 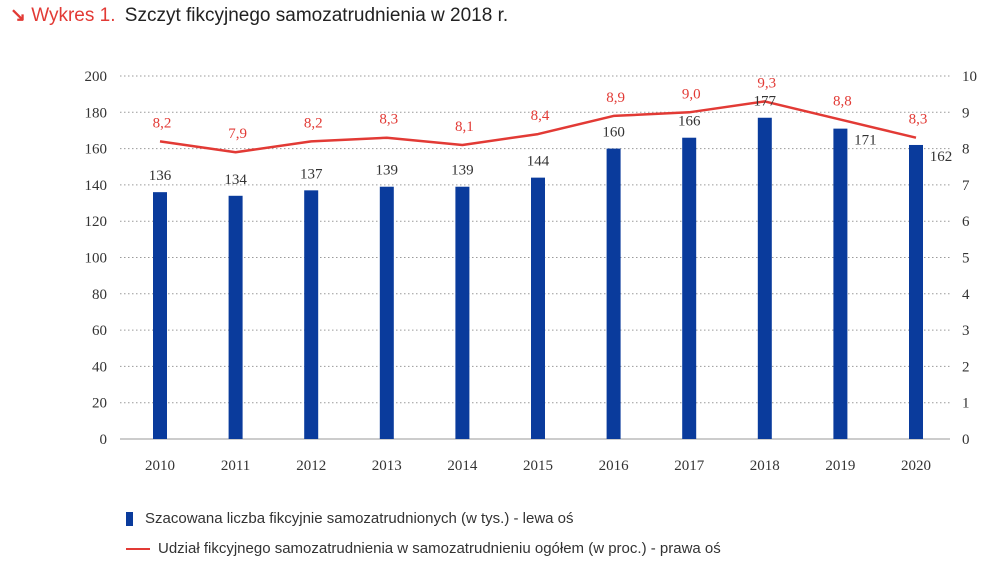 What do you see at coordinates (691, 94) in the screenshot?
I see `line-value-label: 9,0` at bounding box center [691, 94].